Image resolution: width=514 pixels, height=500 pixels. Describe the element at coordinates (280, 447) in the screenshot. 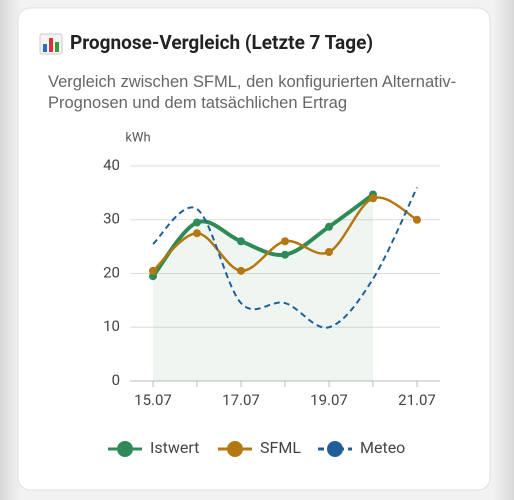

I see `legend-label: SFML` at that location.